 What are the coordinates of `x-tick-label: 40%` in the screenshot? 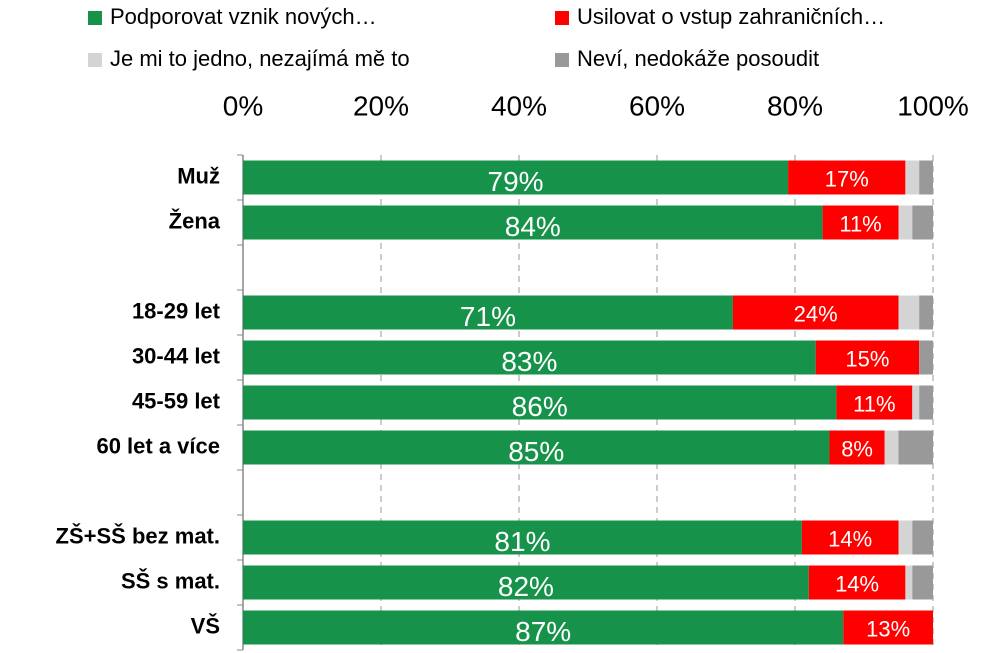 It's located at (519, 105).